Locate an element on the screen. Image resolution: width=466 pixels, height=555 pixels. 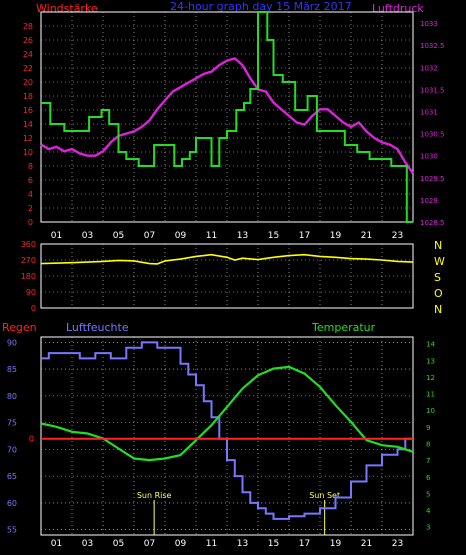
temperature-label: Temperatur is located at coordinates (343, 327).